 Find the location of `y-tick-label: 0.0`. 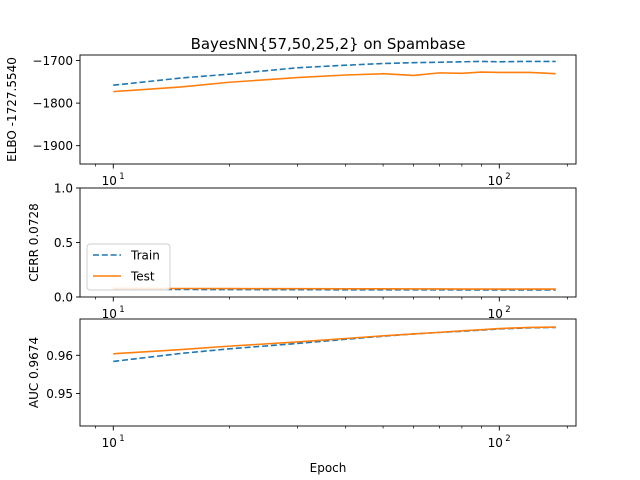

y-tick-label: 0.0 is located at coordinates (63, 298).